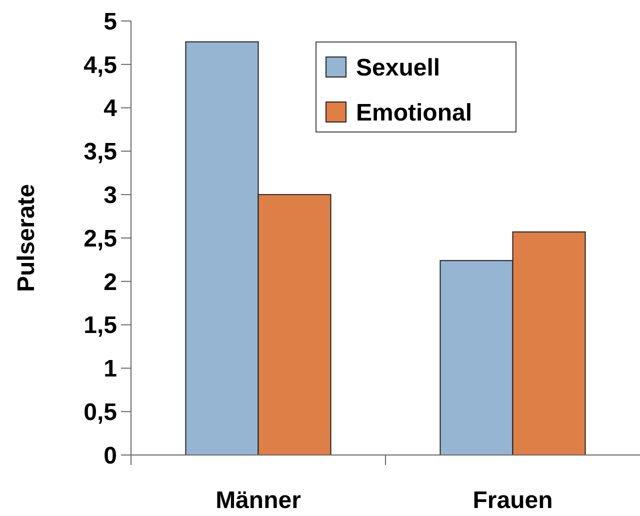  What do you see at coordinates (100, 238) in the screenshot?
I see `y-tick-label: 2,5` at bounding box center [100, 238].